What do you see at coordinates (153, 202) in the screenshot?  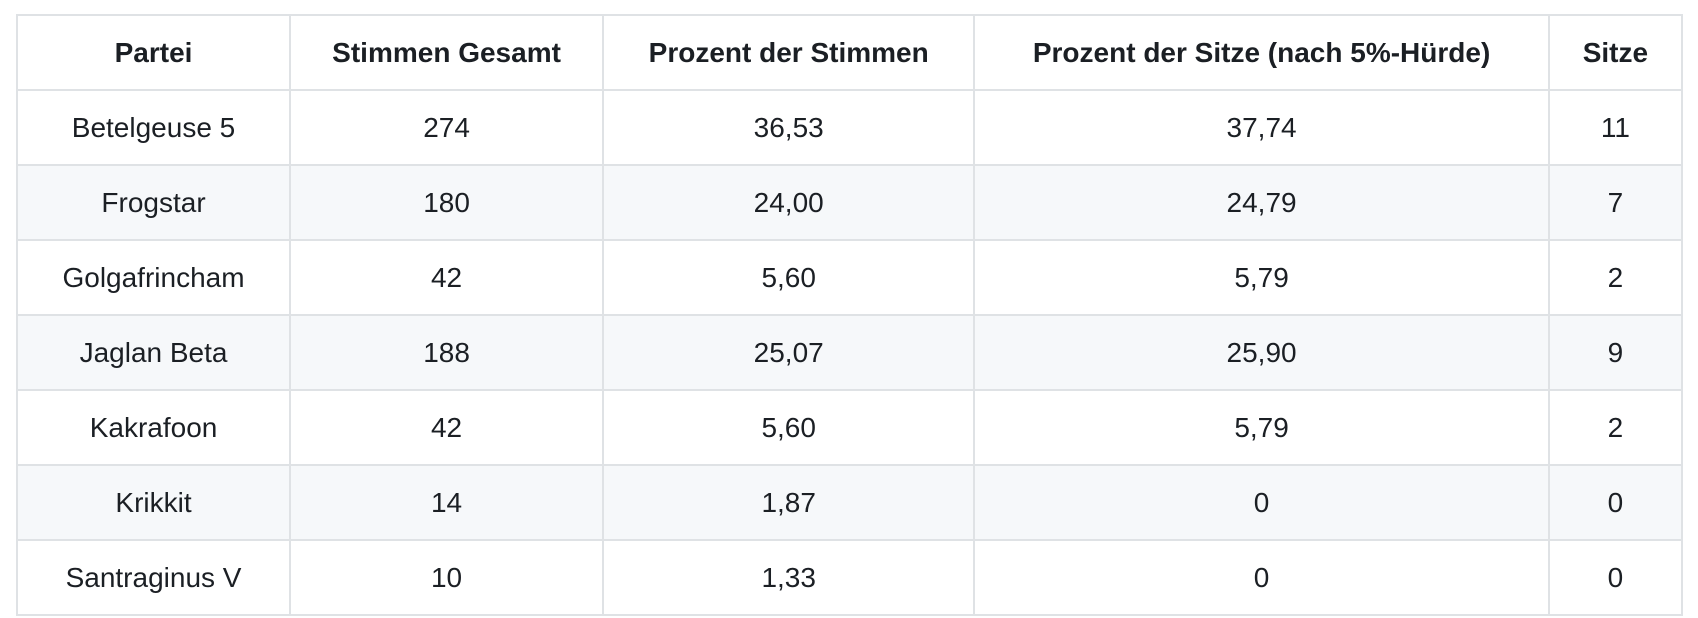 I see `party-name-cell: Frogstar` at bounding box center [153, 202].